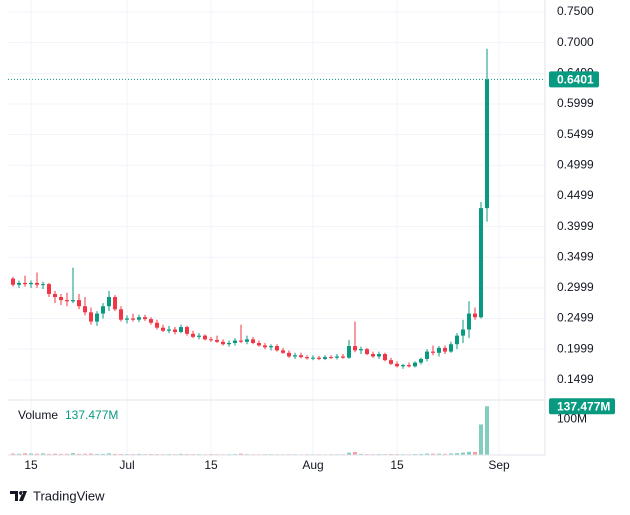 Image resolution: width=630 pixels, height=515 pixels. Describe the element at coordinates (575, 256) in the screenshot. I see `y-tick-label: 0.3499` at that location.